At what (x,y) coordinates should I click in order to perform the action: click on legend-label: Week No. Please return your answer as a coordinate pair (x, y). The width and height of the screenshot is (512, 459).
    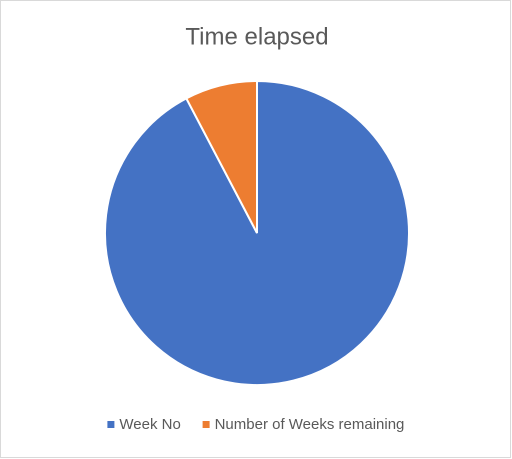
    Looking at the image, I should click on (149, 424).